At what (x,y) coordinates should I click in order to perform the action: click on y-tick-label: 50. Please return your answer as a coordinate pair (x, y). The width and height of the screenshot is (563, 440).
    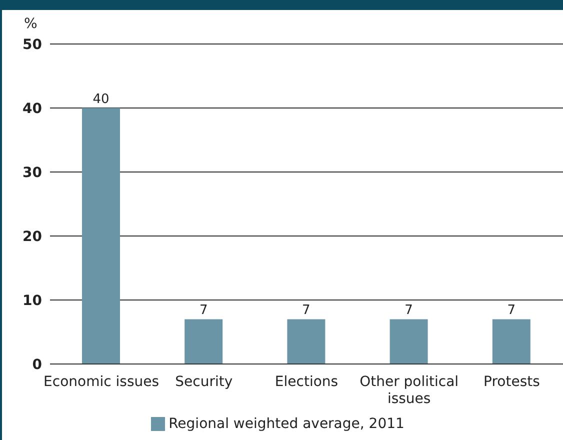
    Looking at the image, I should click on (32, 44).